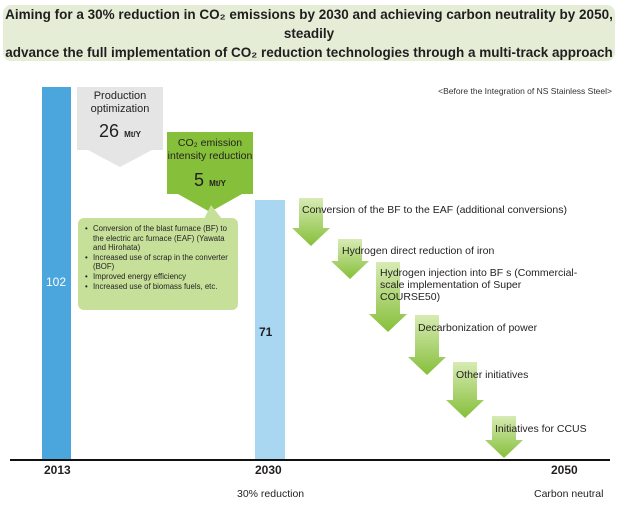 The height and width of the screenshot is (507, 620). I want to click on initiative-label-5: Other initiatives, so click(492, 375).